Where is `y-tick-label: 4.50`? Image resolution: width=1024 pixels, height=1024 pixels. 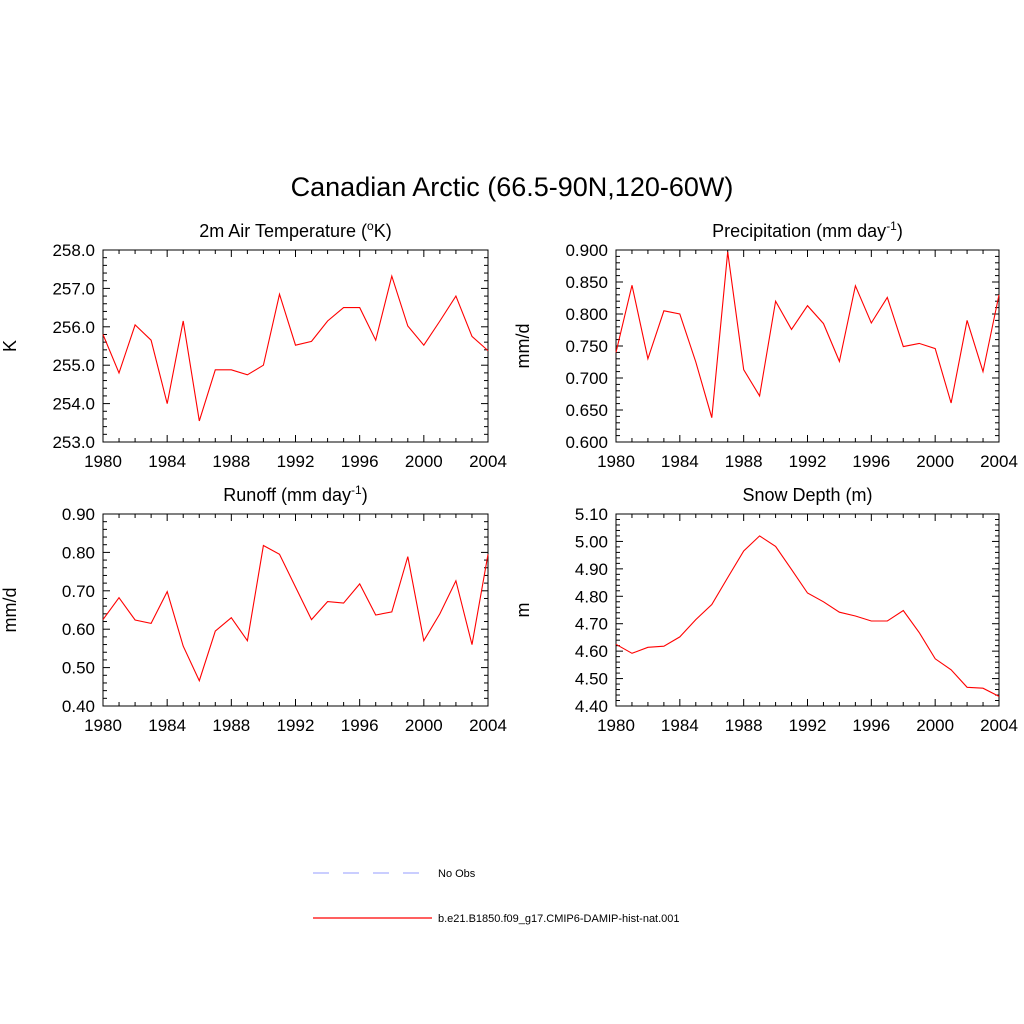 y-tick-label: 4.50 is located at coordinates (591, 679).